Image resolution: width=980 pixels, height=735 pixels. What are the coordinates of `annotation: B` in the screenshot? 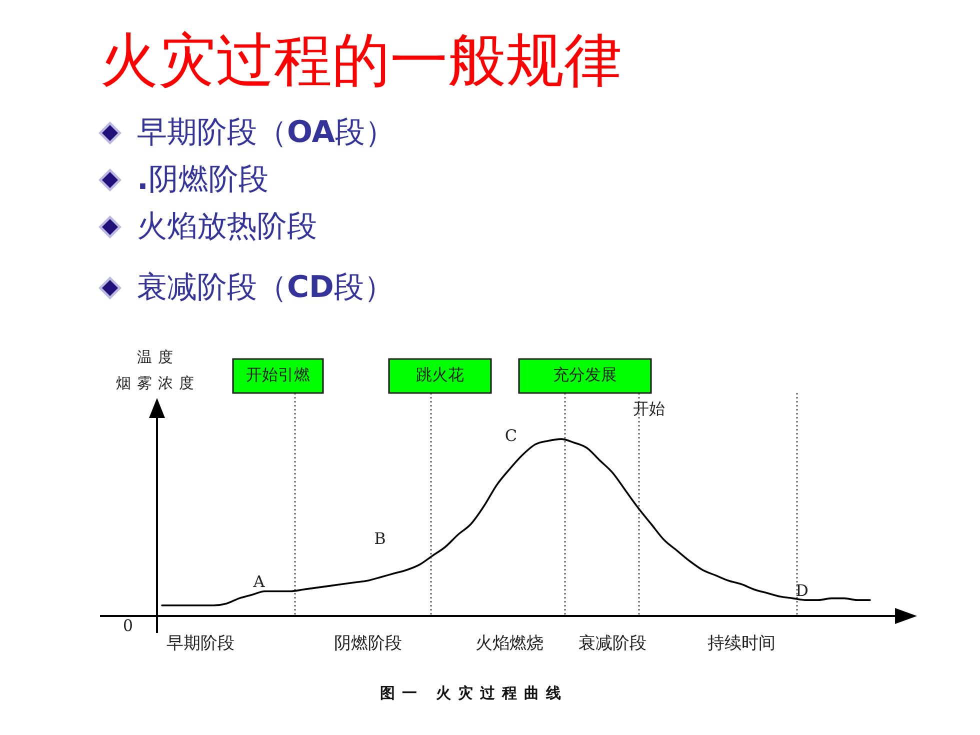 It's located at (380, 538).